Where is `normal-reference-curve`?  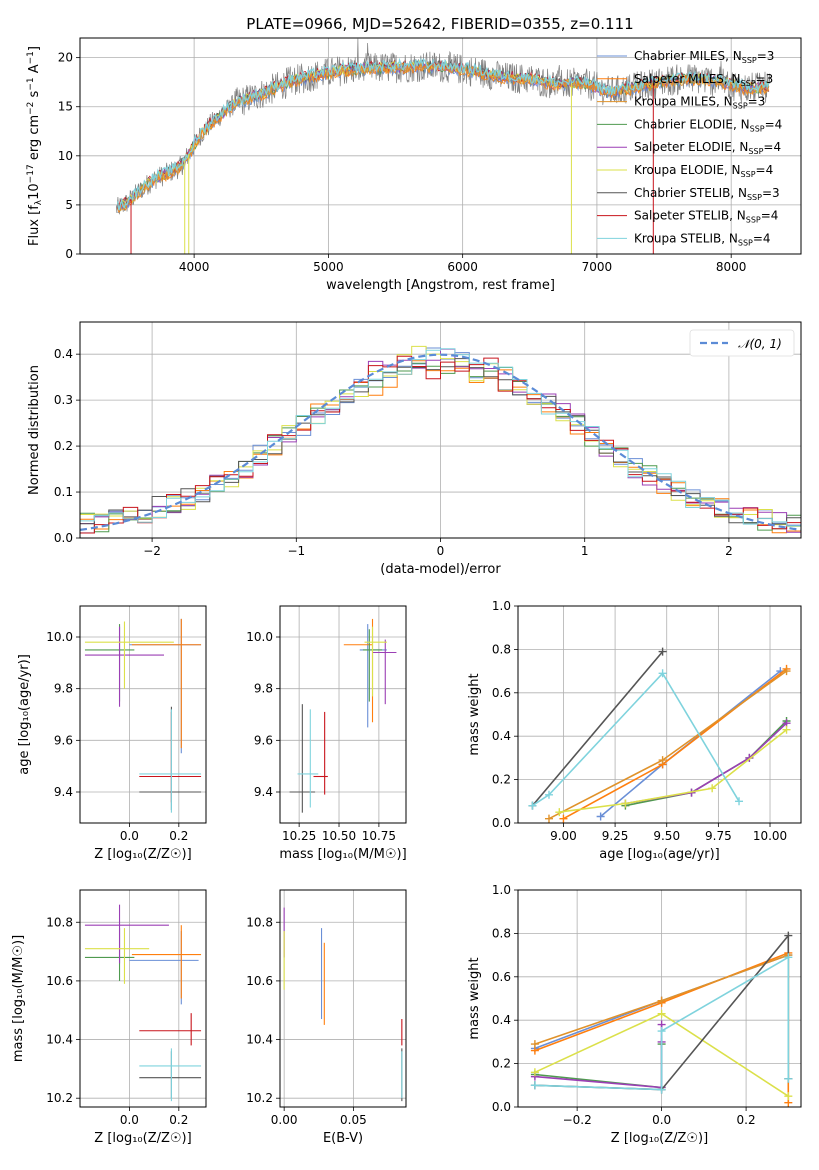 normal-reference-curve is located at coordinates (440, 442).